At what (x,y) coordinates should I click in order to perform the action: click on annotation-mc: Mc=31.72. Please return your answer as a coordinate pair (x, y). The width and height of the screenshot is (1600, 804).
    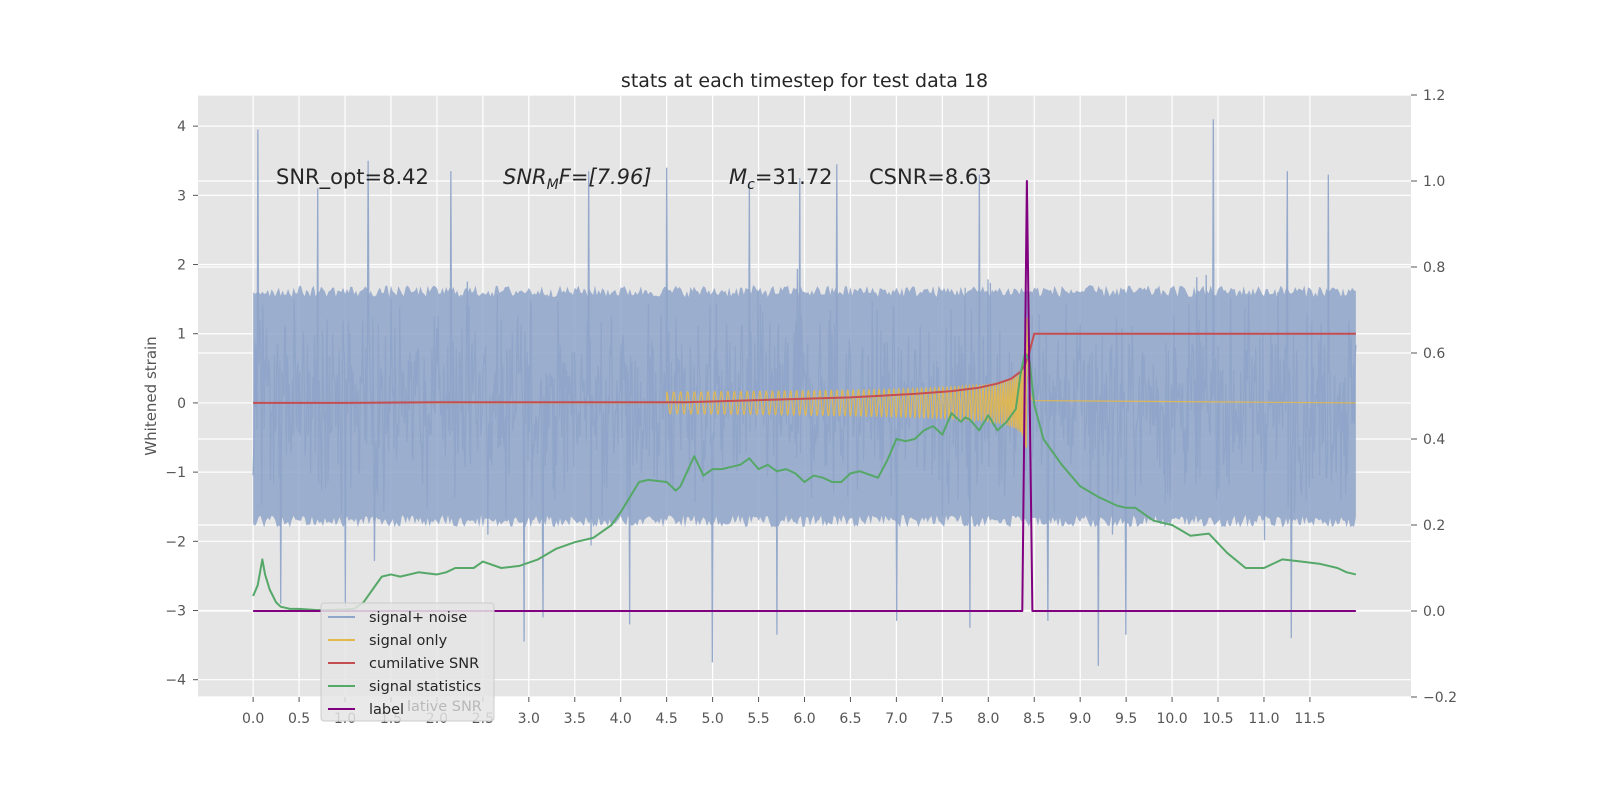
    Looking at the image, I should click on (781, 179).